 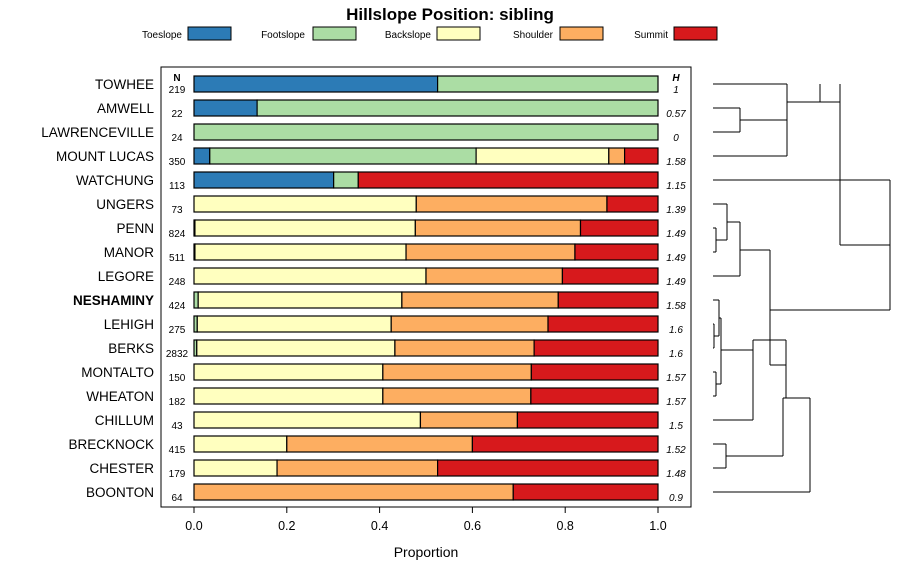 I want to click on bar-row: BERKS 2832 1.6, so click(x=395, y=349).